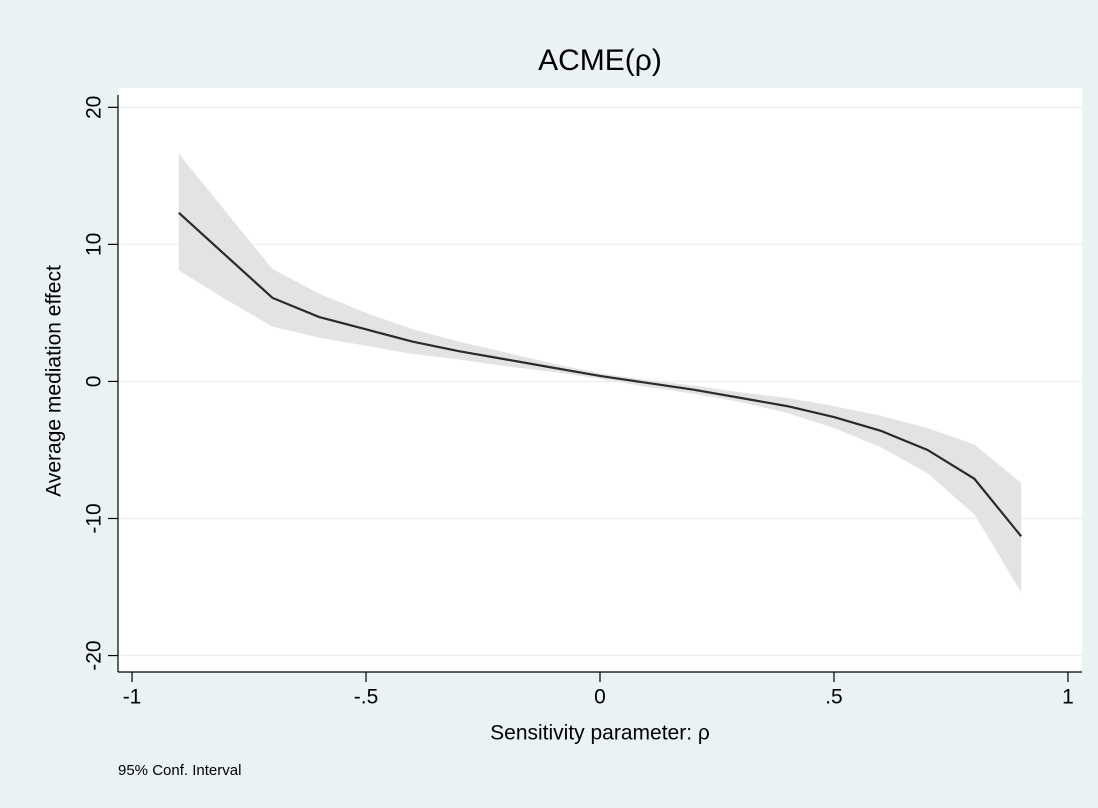  What do you see at coordinates (366, 697) in the screenshot?
I see `x-tick-label: -.5` at bounding box center [366, 697].